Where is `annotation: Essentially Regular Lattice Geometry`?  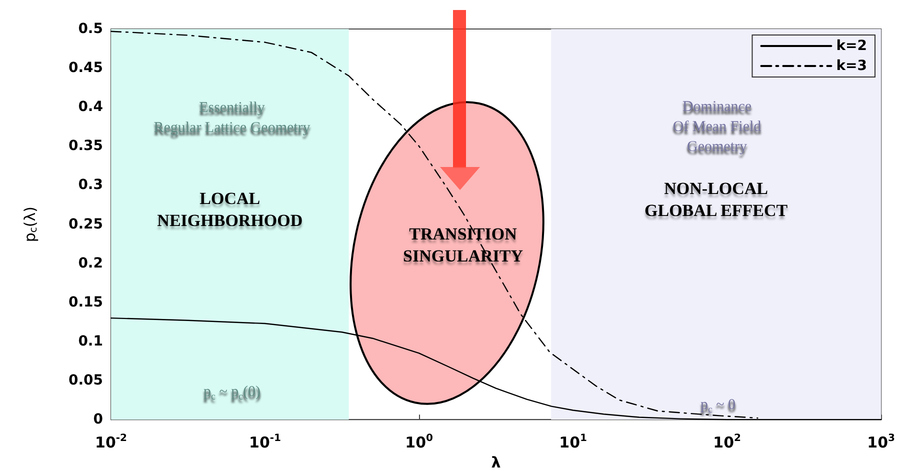 annotation: Essentially Regular Lattice Geometry is located at coordinates (232, 118).